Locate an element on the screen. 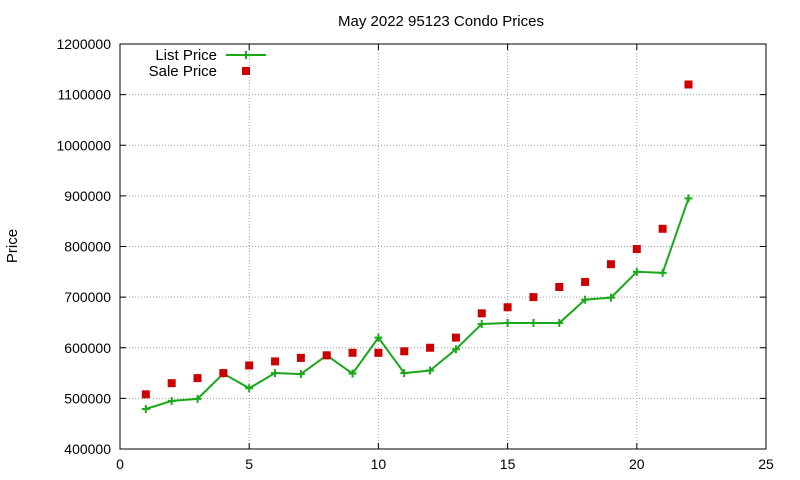 The height and width of the screenshot is (480, 800). y-tick-label: 500000 is located at coordinates (87, 398).